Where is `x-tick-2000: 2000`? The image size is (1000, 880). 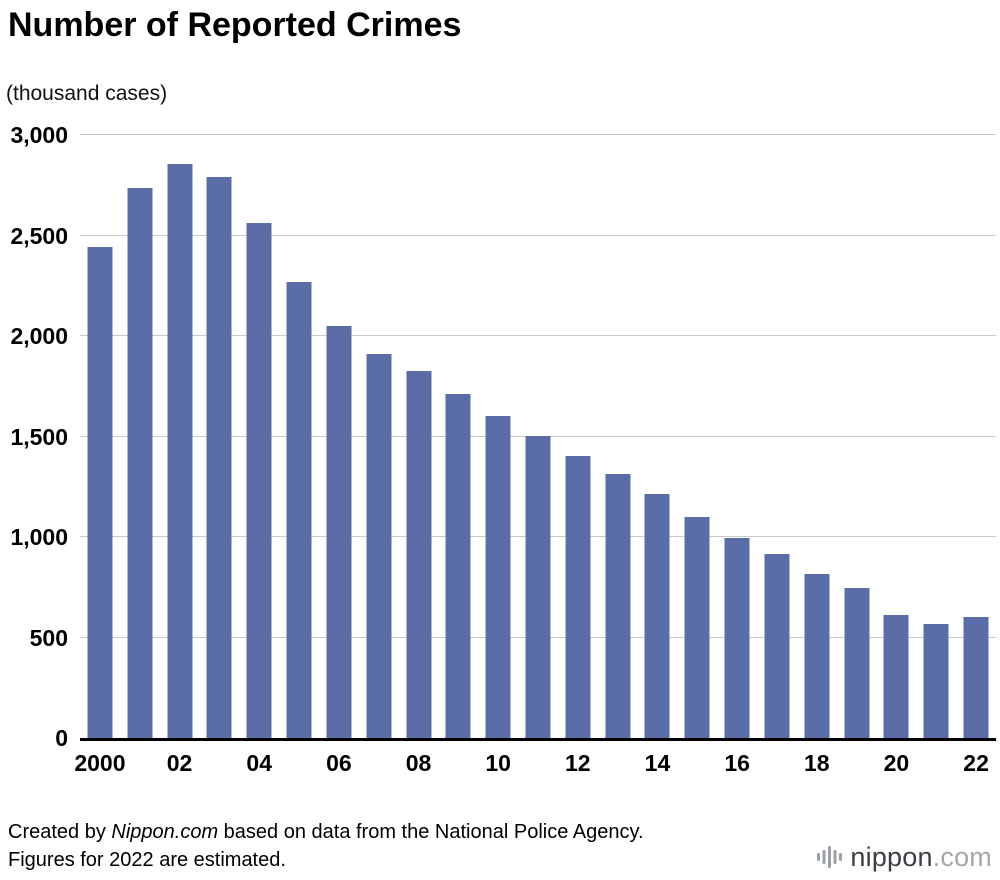 x-tick-2000: 2000 is located at coordinates (100, 763).